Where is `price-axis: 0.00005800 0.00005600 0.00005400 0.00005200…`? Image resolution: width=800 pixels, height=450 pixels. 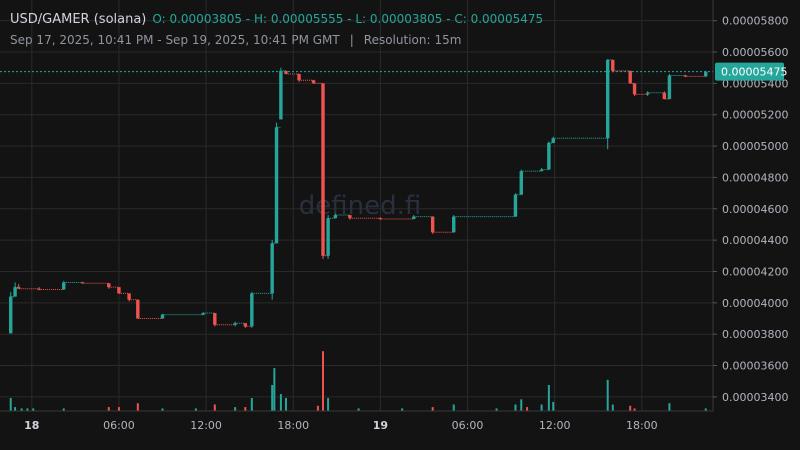
price-axis: 0.00005800 0.00005600 0.00005400 0.00005200… is located at coordinates (750, 209).